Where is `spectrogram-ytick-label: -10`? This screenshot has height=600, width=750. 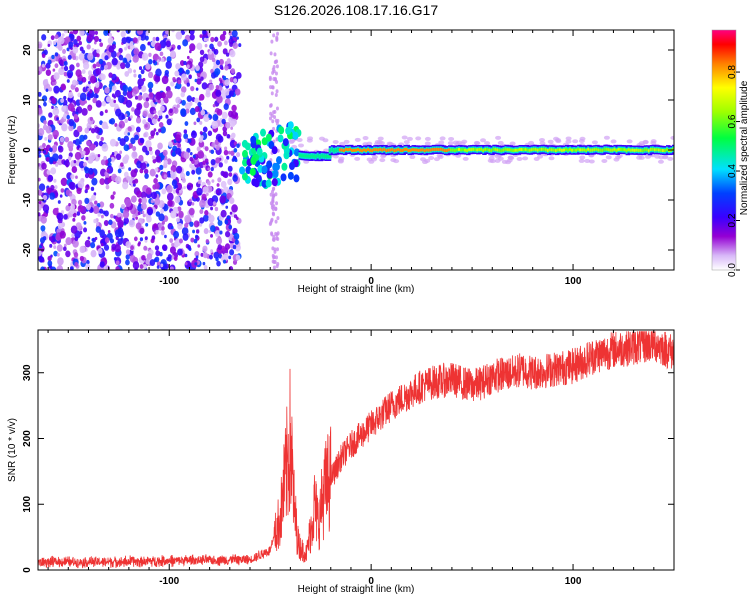 spectrogram-ytick-label: -10 is located at coordinates (27, 199).